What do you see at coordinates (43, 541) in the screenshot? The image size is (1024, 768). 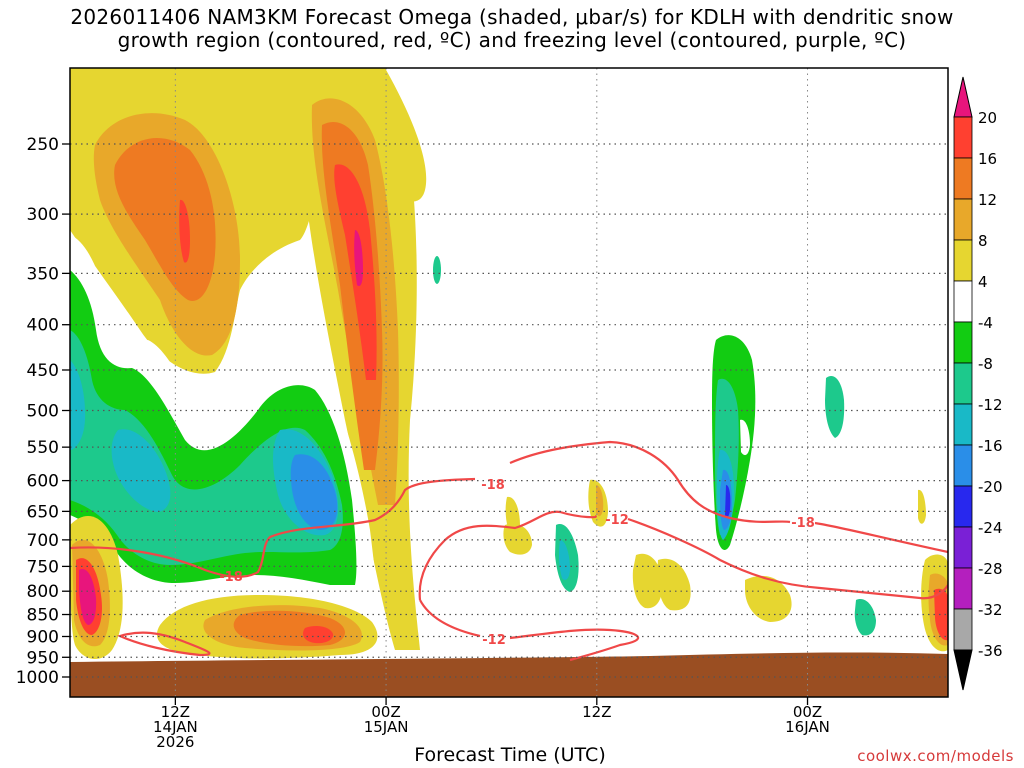 I see `pressure-tick-label: 700` at bounding box center [43, 541].